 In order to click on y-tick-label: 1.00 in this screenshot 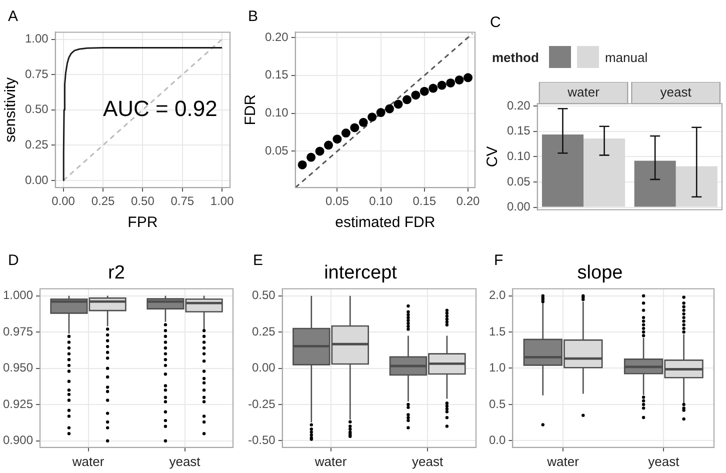, I will do `click(36, 39)`.